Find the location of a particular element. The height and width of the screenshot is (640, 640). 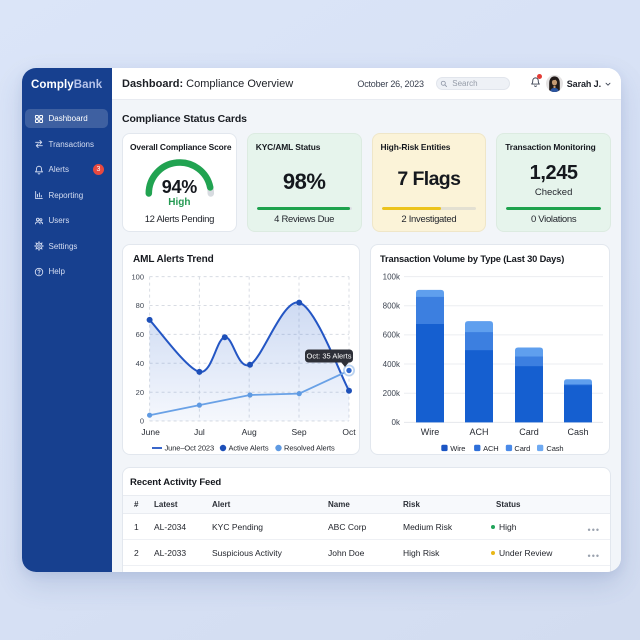

svg-text: 400k is located at coordinates (392, 364).